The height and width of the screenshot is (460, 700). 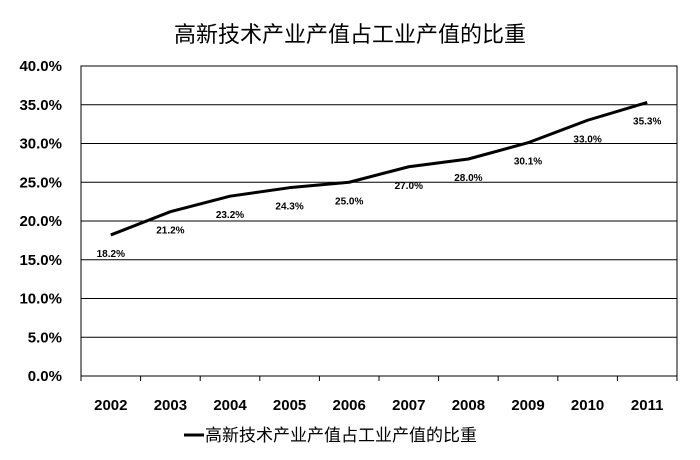 What do you see at coordinates (110, 405) in the screenshot?
I see `x-tick-label: 2002` at bounding box center [110, 405].